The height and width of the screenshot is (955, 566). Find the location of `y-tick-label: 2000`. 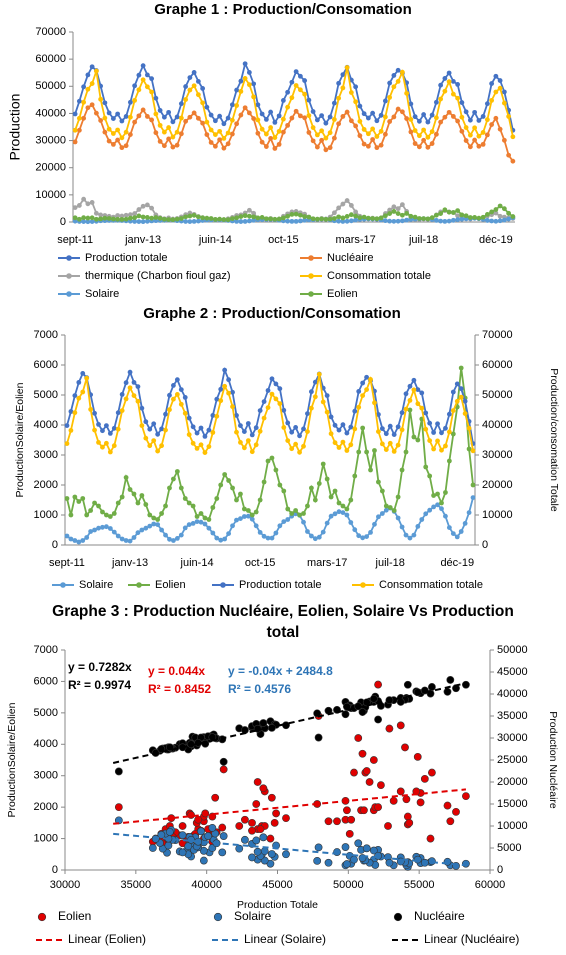

y-tick-label: 2000 is located at coordinates (46, 485).